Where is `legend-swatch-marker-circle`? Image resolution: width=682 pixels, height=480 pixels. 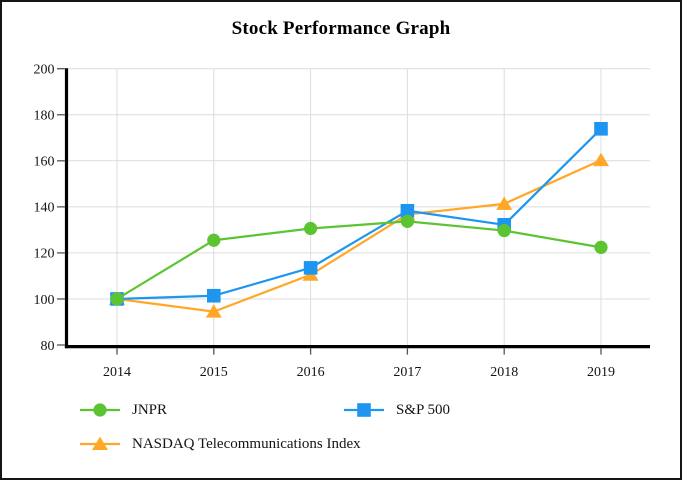 legend-swatch-marker-circle is located at coordinates (100, 410).